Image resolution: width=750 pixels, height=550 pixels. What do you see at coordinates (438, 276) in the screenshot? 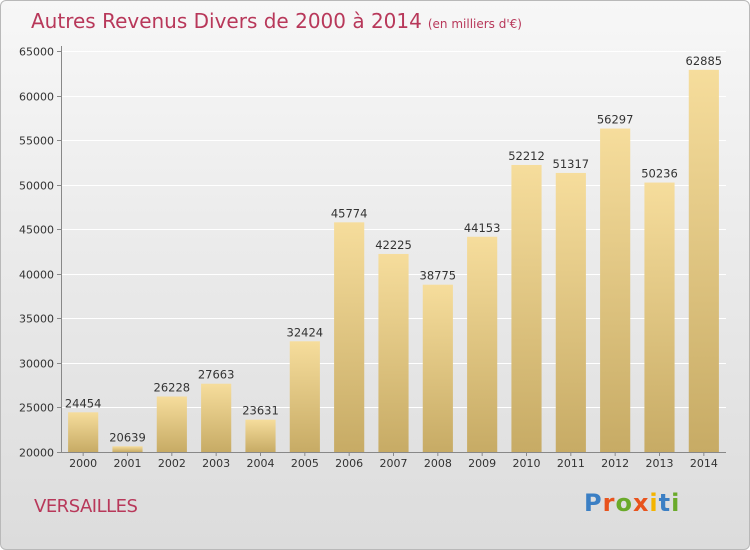
I see `value-label: 38775` at bounding box center [438, 276].